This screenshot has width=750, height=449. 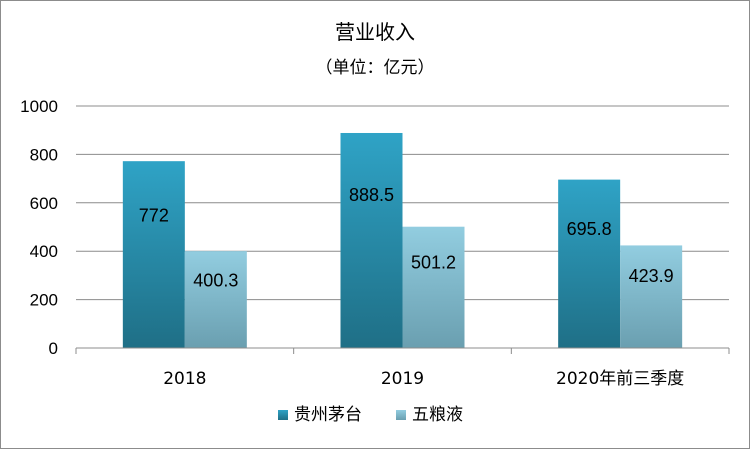 What do you see at coordinates (375, 68) in the screenshot?
I see `chart-subtitle: （单位：亿元）` at bounding box center [375, 68].